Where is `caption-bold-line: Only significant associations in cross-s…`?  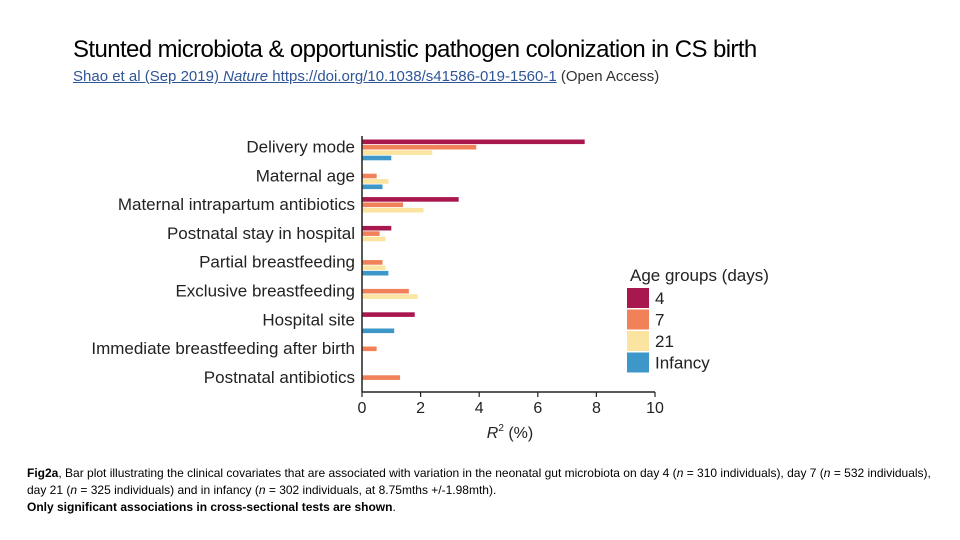 caption-bold-line: Only significant associations in cross-s… is located at coordinates (210, 507).